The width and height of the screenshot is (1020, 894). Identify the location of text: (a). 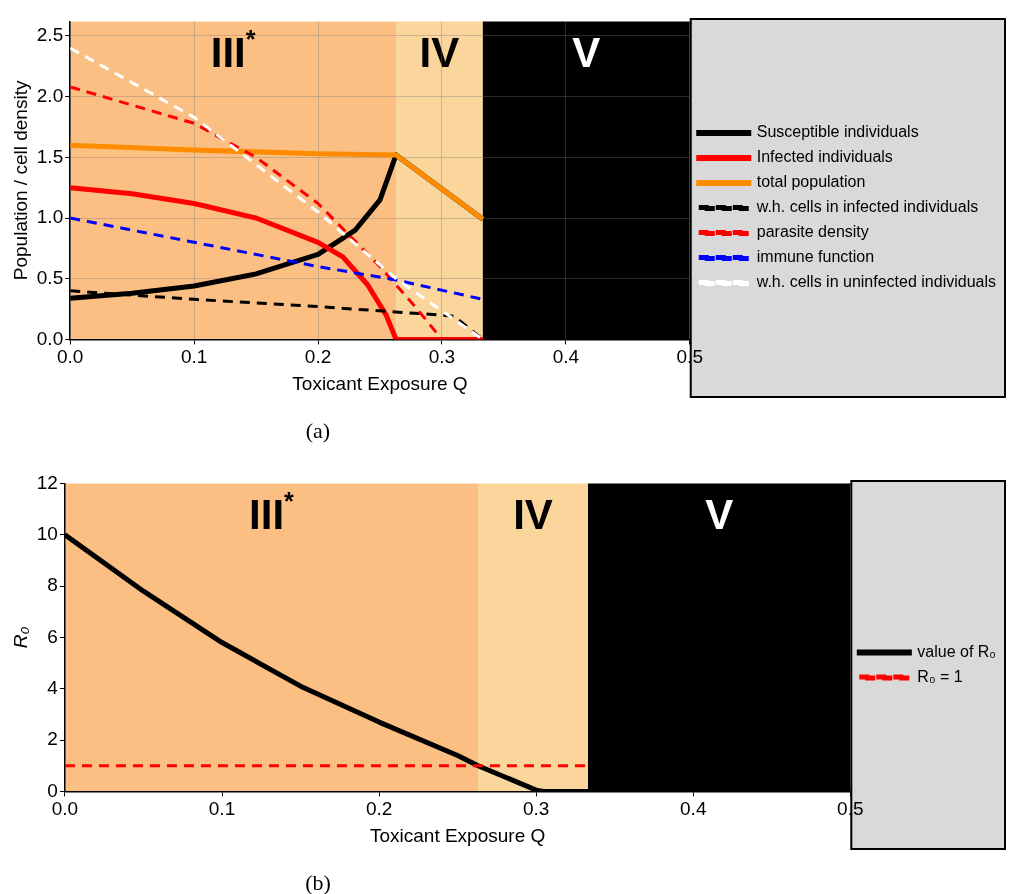
(318, 431).